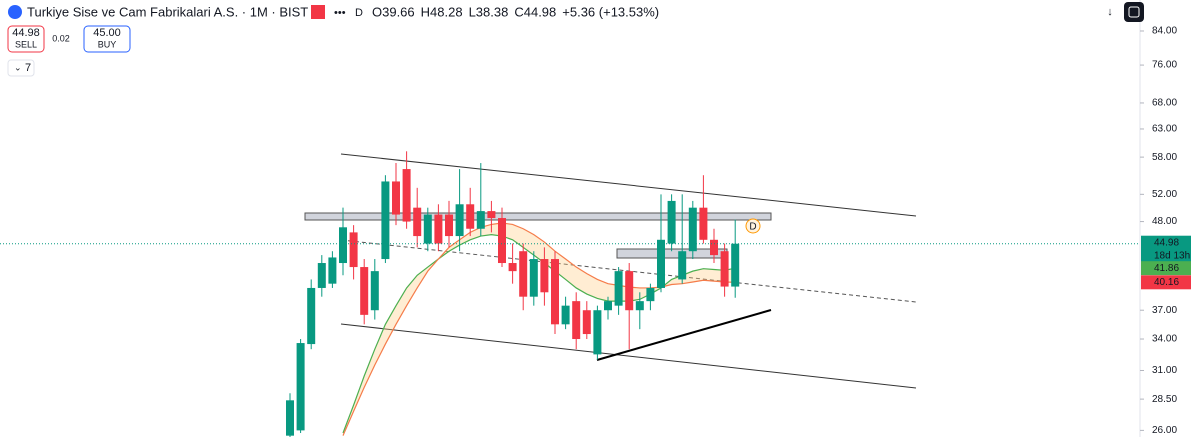 Image resolution: width=1200 pixels, height=437 pixels. I want to click on indicators-toggle, so click(21, 68).